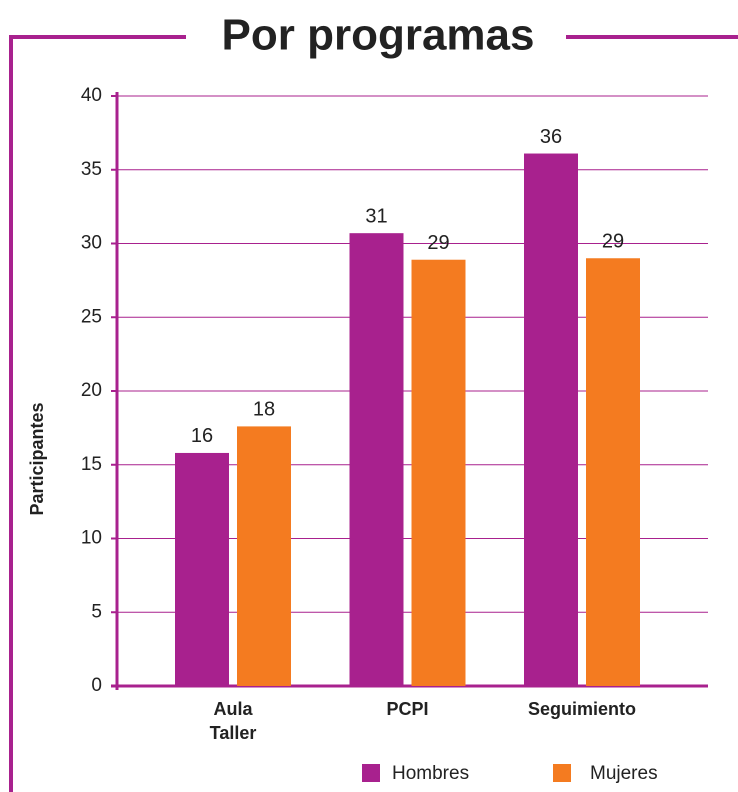 The image size is (738, 792). What do you see at coordinates (233, 721) in the screenshot?
I see `x-tick-label: Aula Taller` at bounding box center [233, 721].